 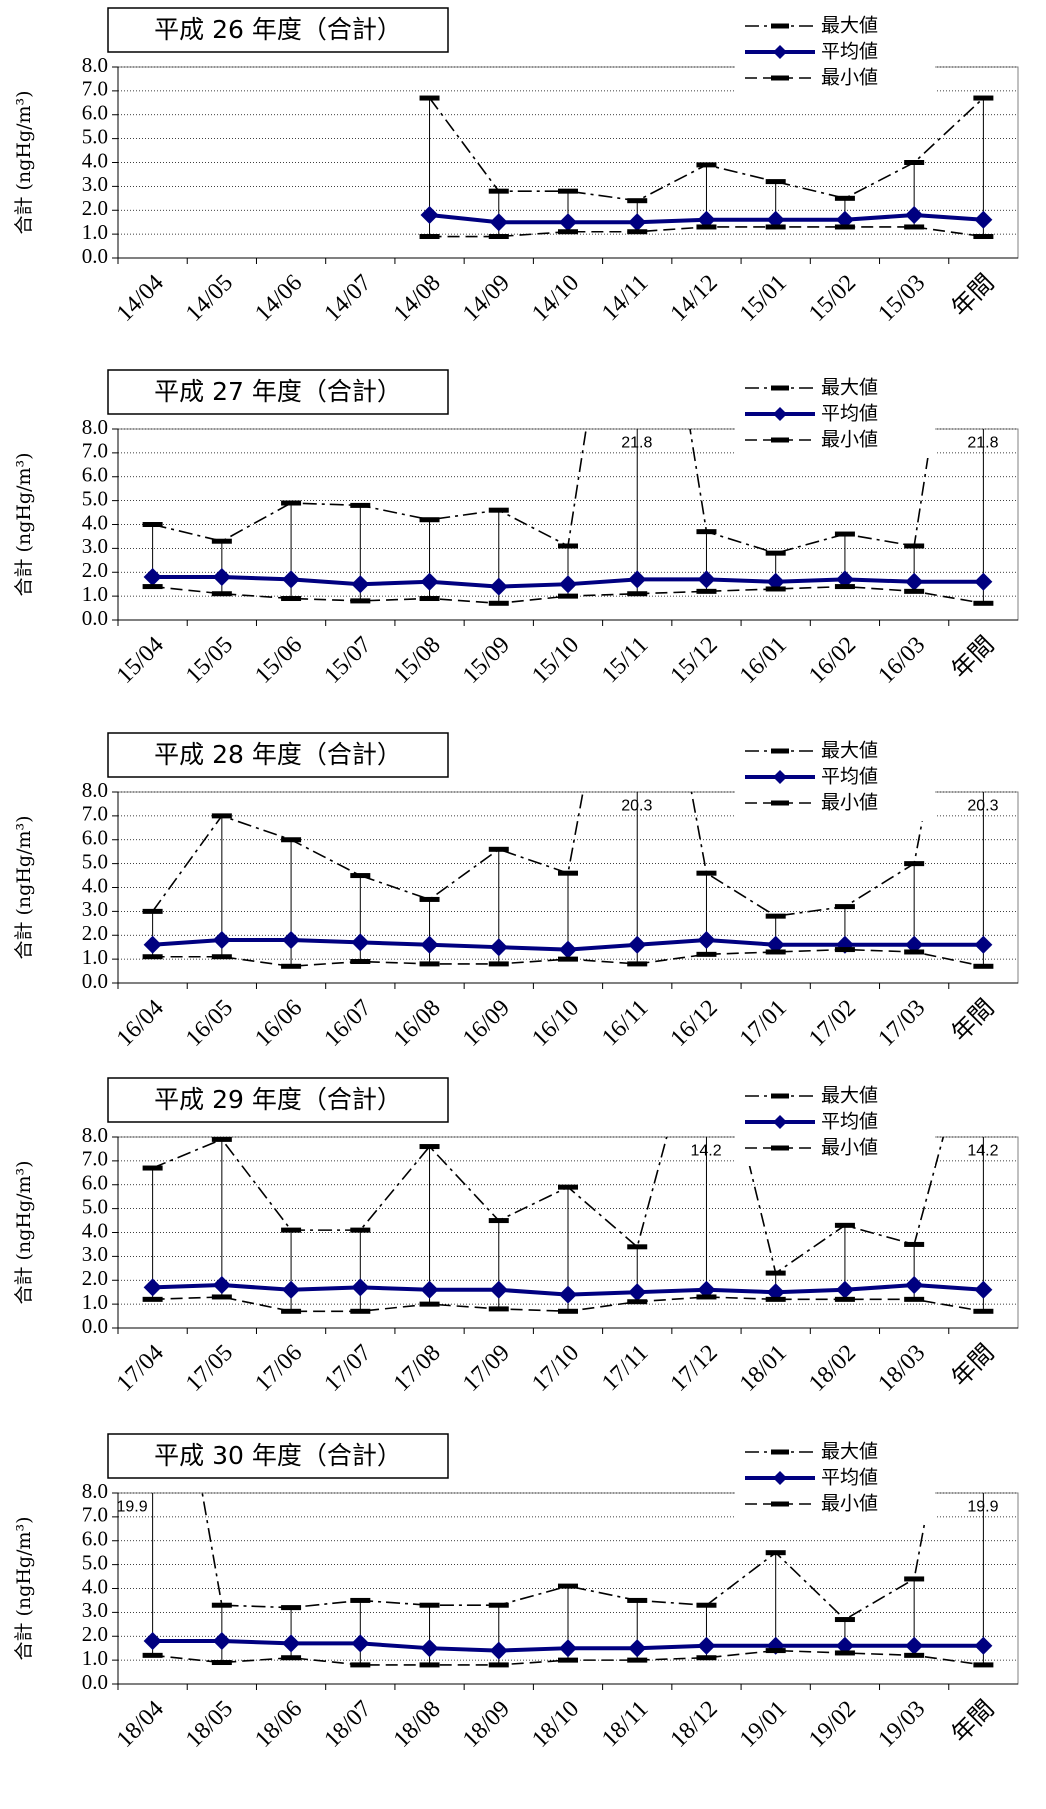 I want to click on x-tick-label: 14/07, so click(x=348, y=298).